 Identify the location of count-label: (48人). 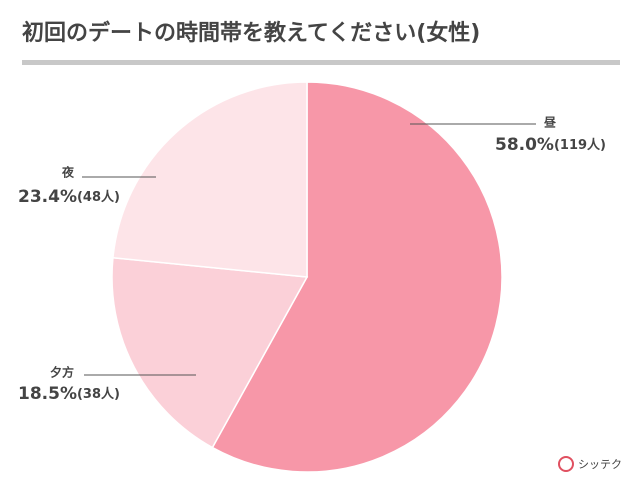
(98, 197).